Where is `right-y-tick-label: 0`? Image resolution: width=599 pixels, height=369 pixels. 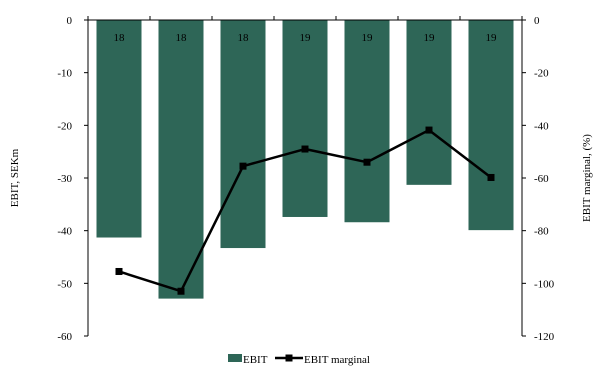
right-y-tick-label: 0 is located at coordinates (537, 21).